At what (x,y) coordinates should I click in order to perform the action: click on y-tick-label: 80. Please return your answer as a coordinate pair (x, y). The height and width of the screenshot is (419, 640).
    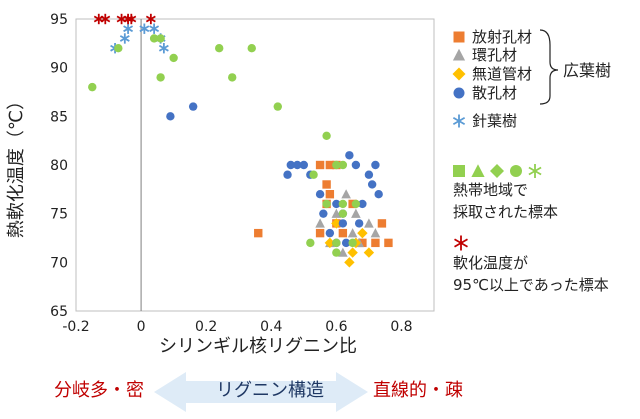
    Looking at the image, I should click on (59, 166).